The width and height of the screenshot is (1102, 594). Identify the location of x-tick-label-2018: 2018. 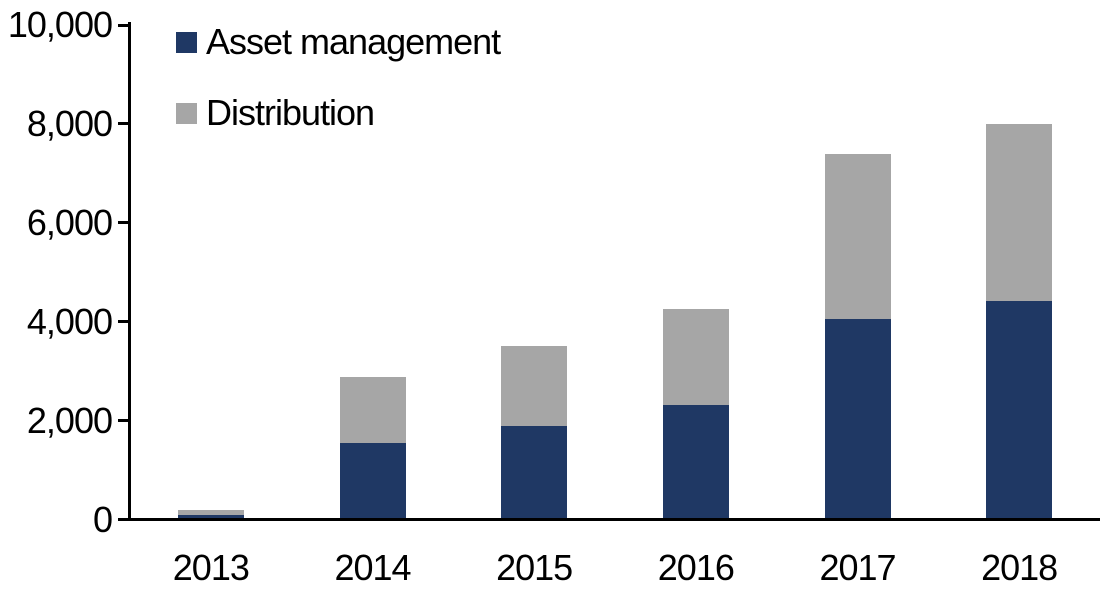
(1019, 567).